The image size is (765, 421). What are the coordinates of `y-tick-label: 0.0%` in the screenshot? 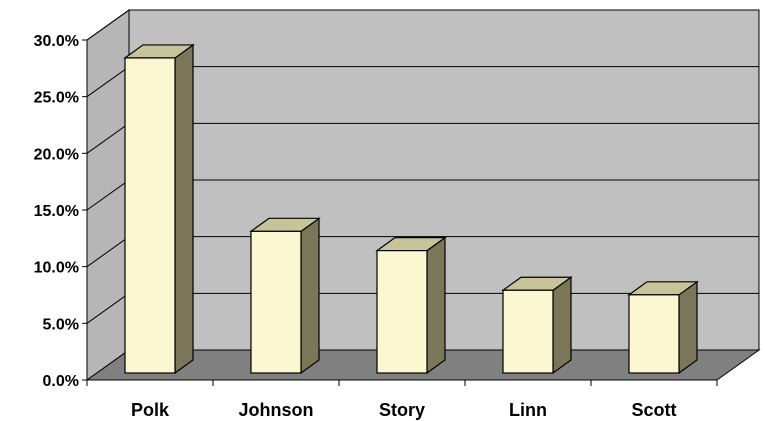 It's located at (61, 381).